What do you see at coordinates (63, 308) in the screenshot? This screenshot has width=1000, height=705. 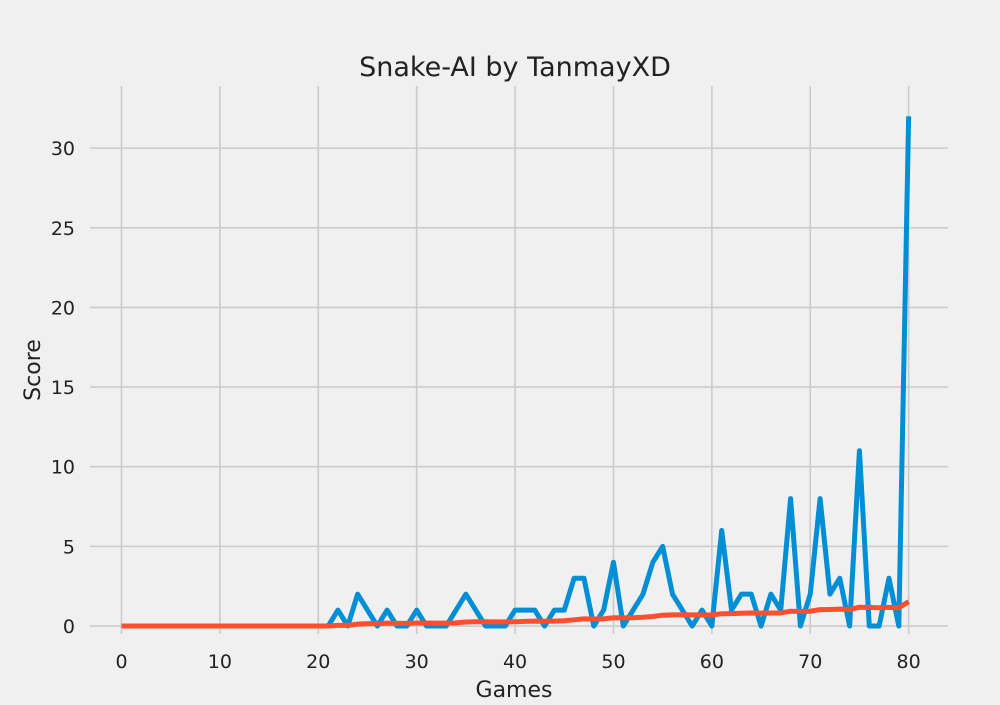 I see `y-tick-label: 20` at bounding box center [63, 308].